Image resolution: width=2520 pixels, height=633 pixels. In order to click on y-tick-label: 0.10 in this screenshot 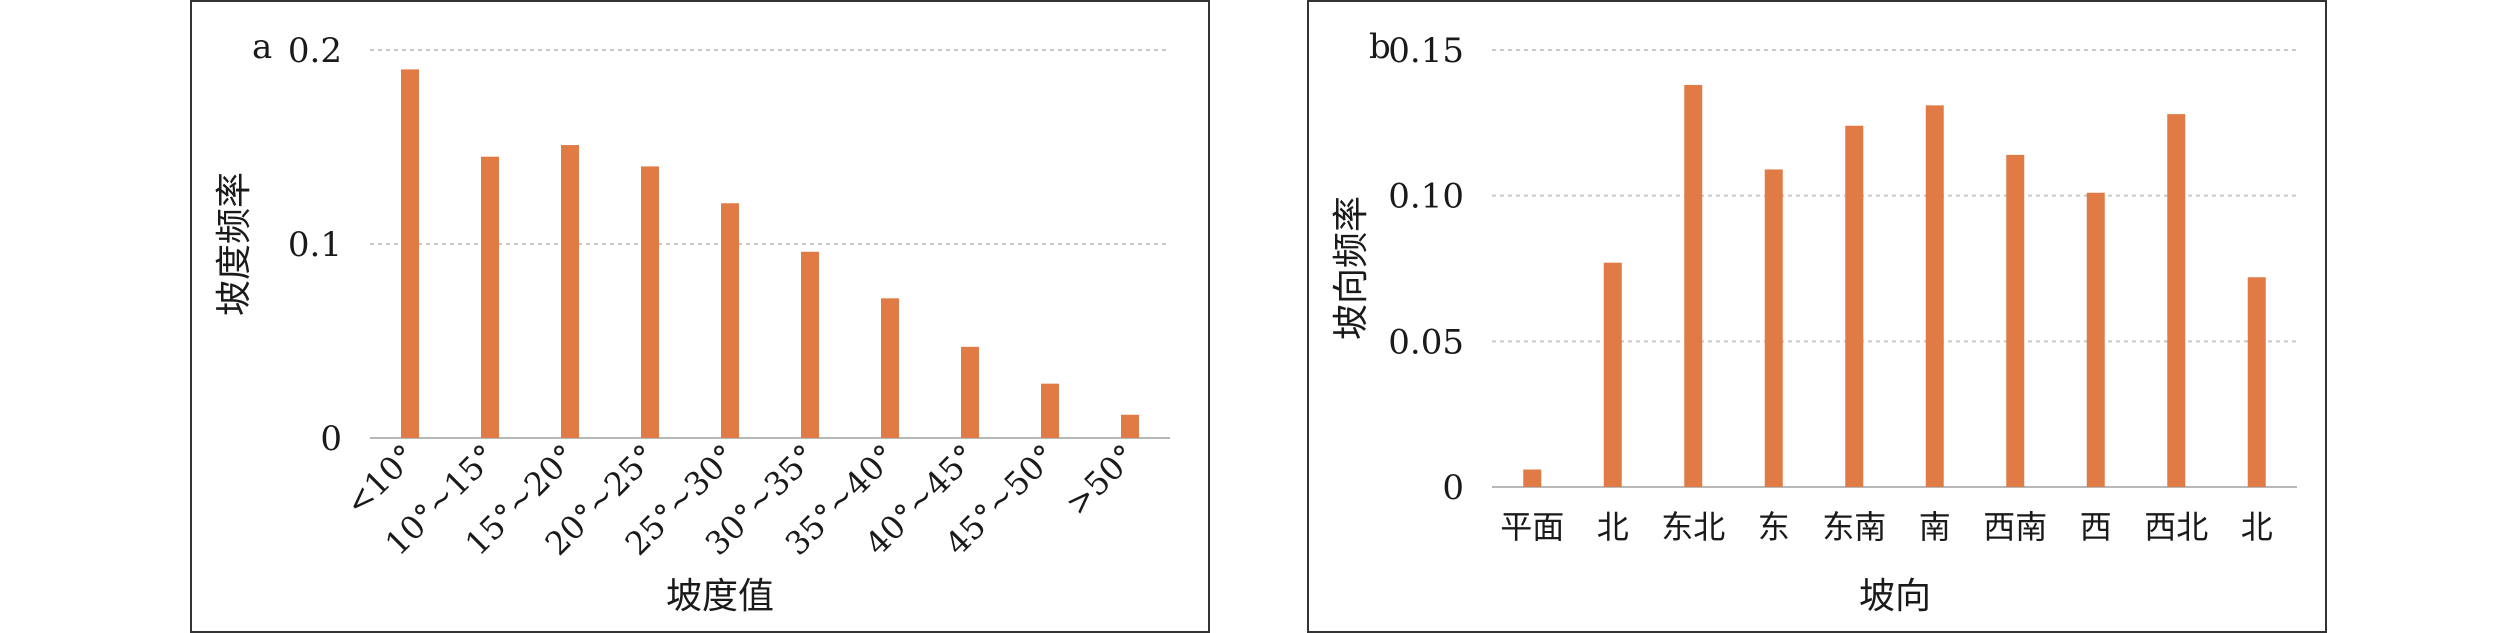, I will do `click(1426, 197)`.